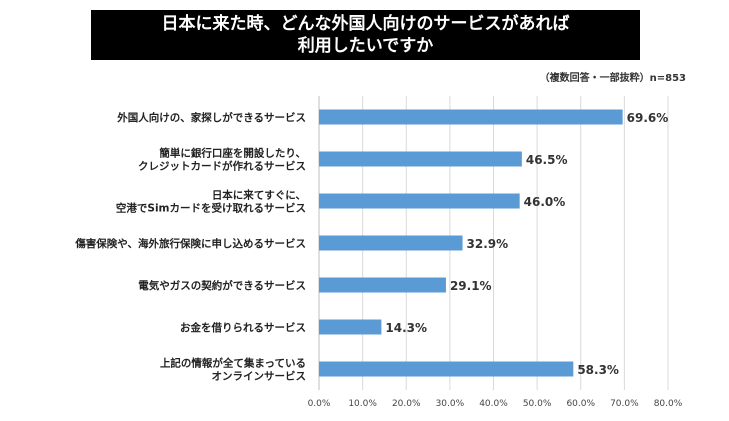  What do you see at coordinates (406, 404) in the screenshot?
I see `x-tick-label: 20.0%` at bounding box center [406, 404].